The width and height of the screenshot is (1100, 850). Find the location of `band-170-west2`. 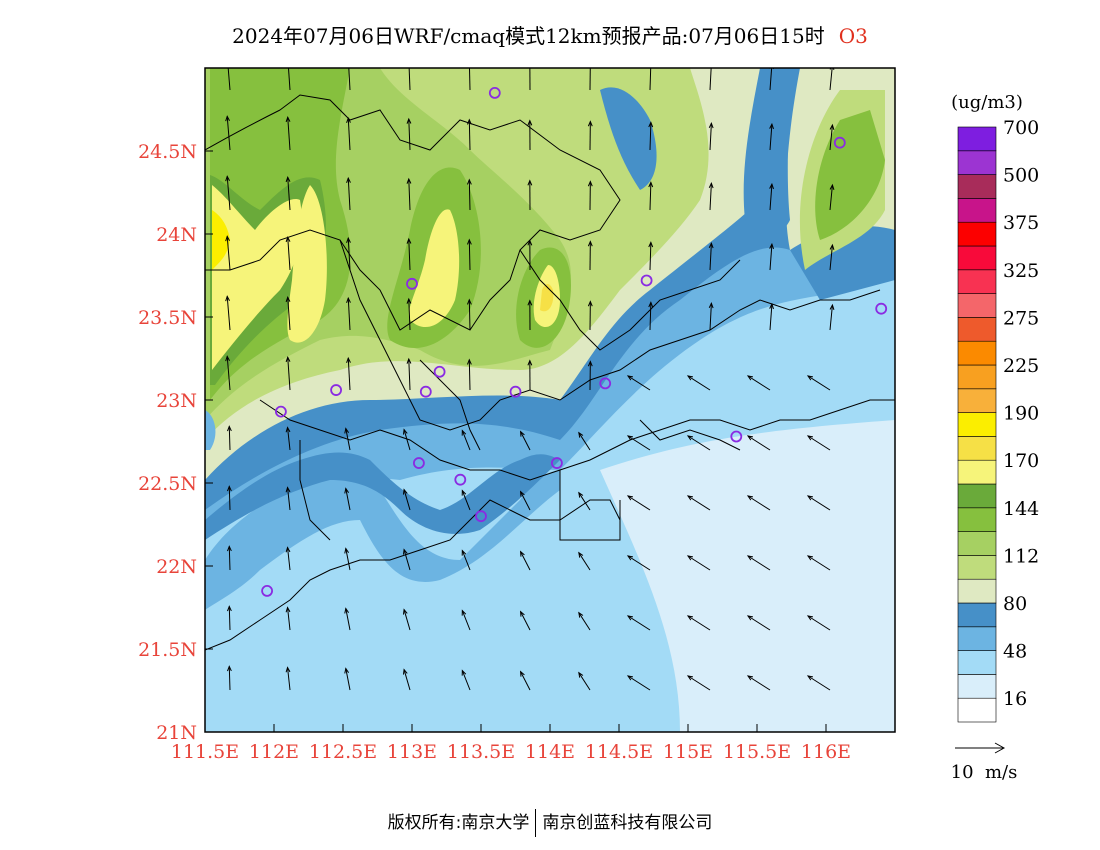

band-170-west2 is located at coordinates (307, 264).